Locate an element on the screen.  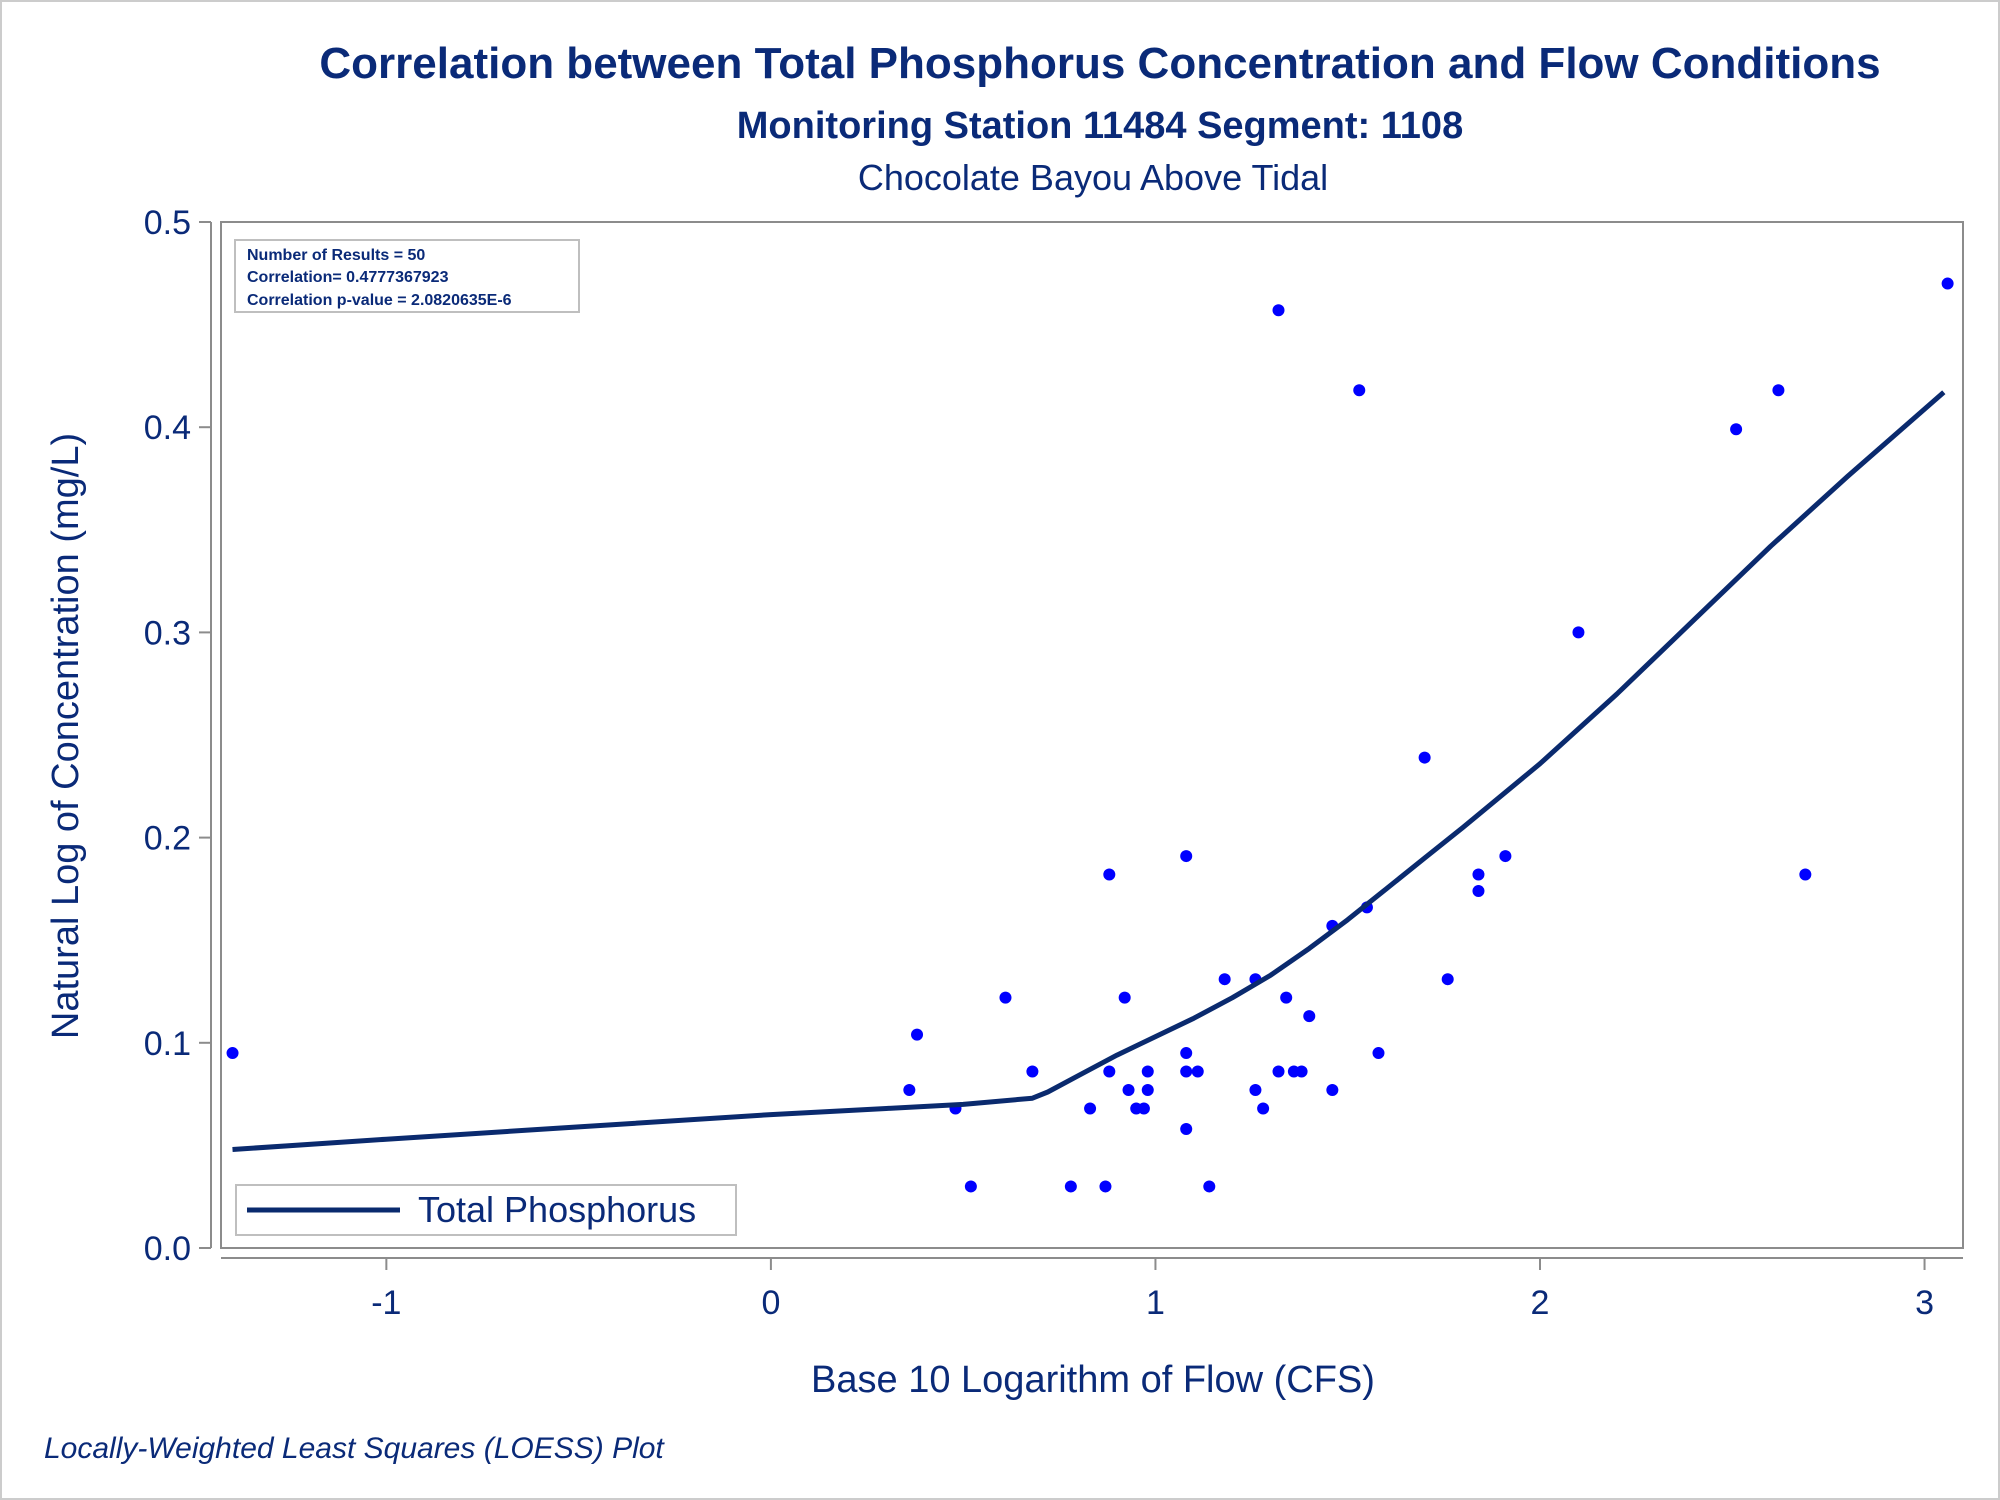
y-tick-label: 0.4 is located at coordinates (167, 428).